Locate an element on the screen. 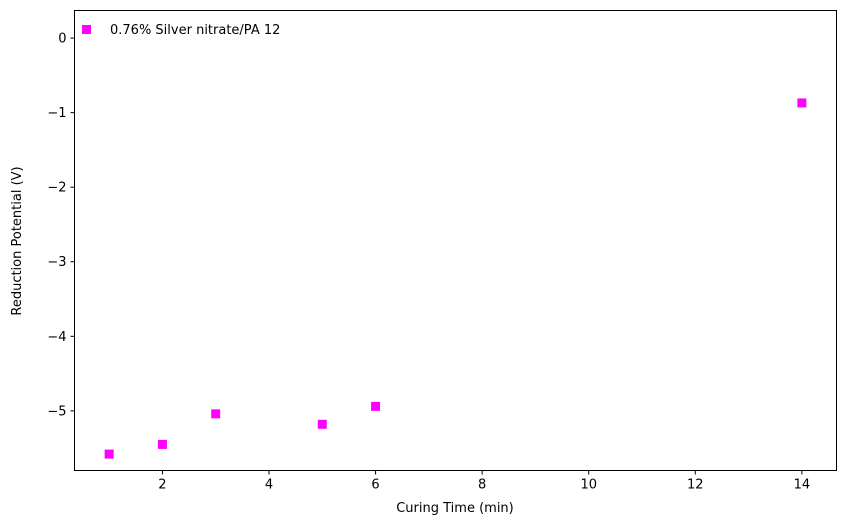 The height and width of the screenshot is (525, 844). legend: 0.76% Silver nitrate/PA 12 is located at coordinates (181, 30).